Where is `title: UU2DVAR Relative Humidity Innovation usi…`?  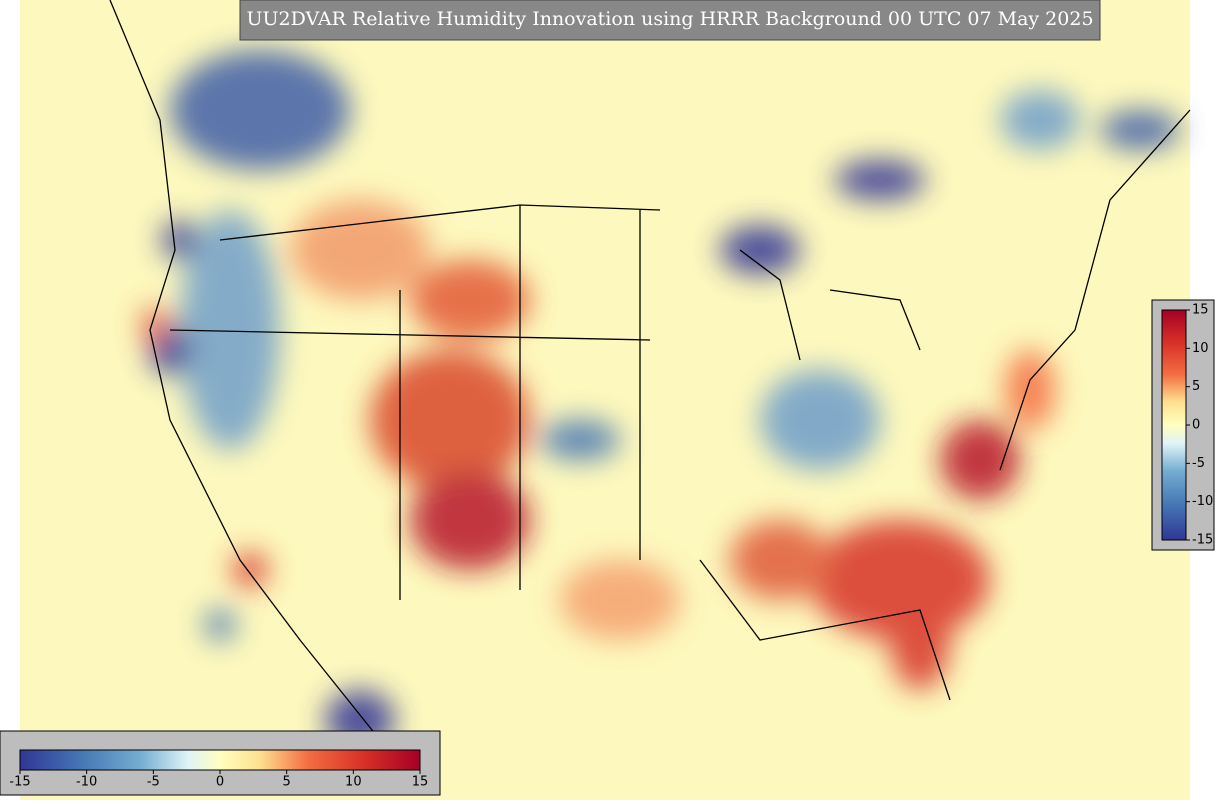 title: UU2DVAR Relative Humidity Innovation usi… is located at coordinates (669, 19).